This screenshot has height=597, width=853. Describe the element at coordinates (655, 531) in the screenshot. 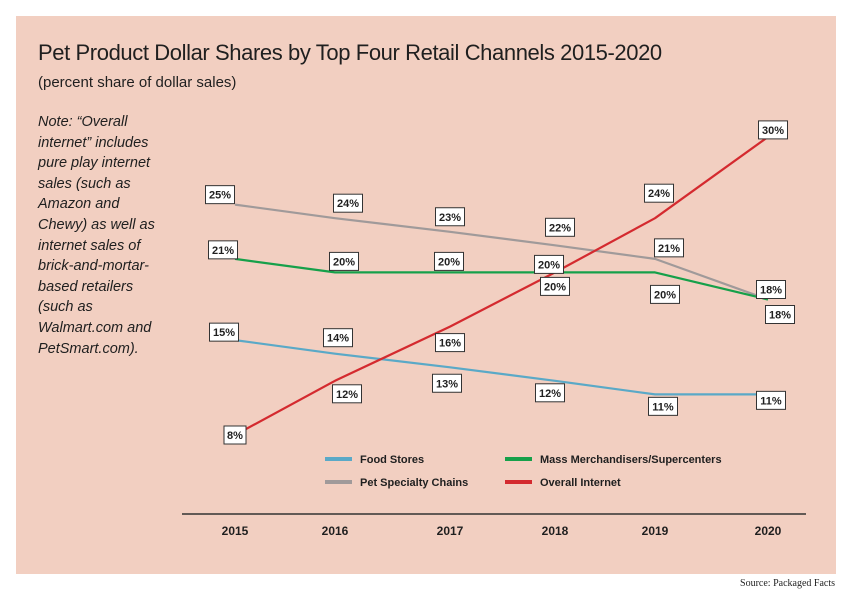

I see `x-tick-label: 2019` at that location.